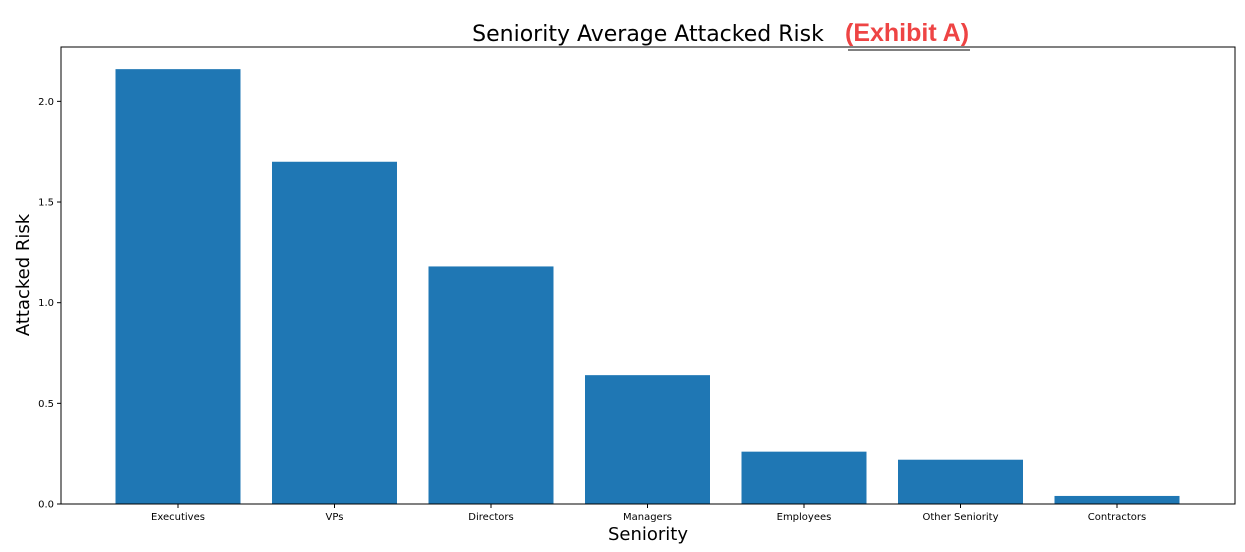  What do you see at coordinates (648, 534) in the screenshot?
I see `x-axis-title: Seniority` at bounding box center [648, 534].